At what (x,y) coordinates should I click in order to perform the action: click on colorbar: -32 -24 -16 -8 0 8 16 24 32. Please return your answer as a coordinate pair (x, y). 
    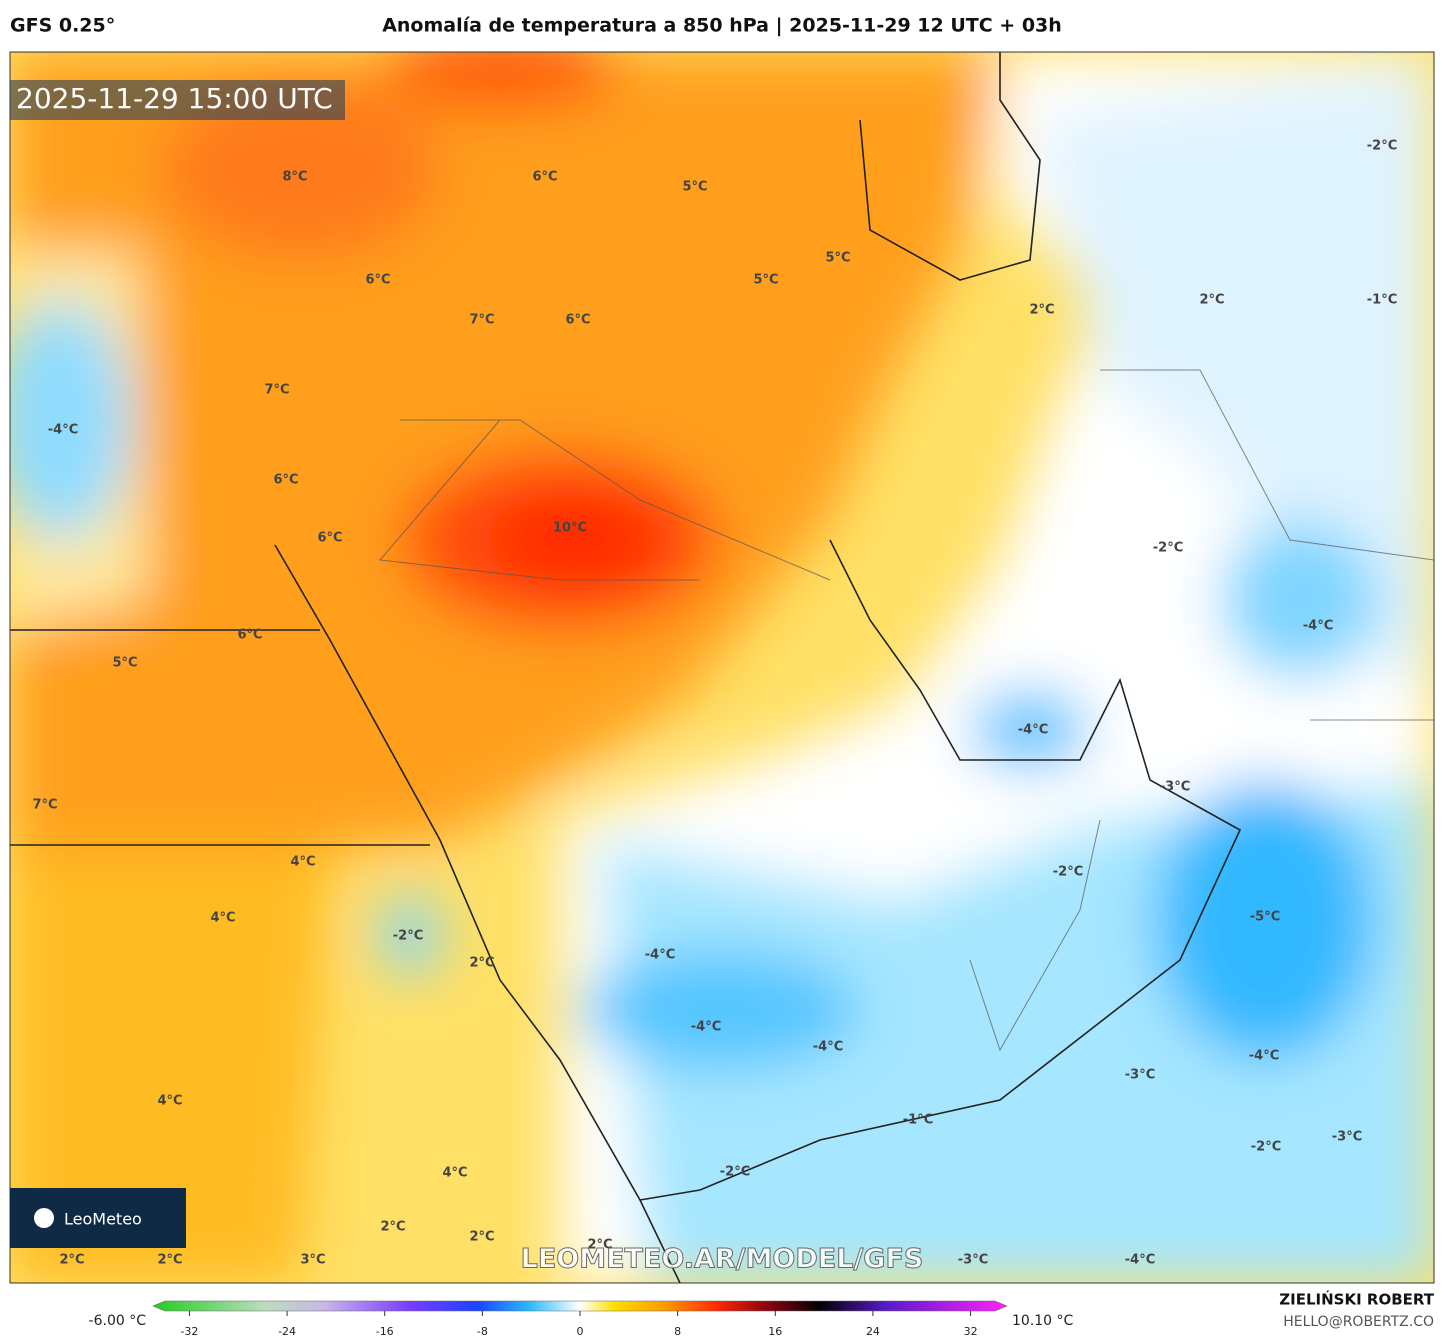
    Looking at the image, I should click on (580, 1319).